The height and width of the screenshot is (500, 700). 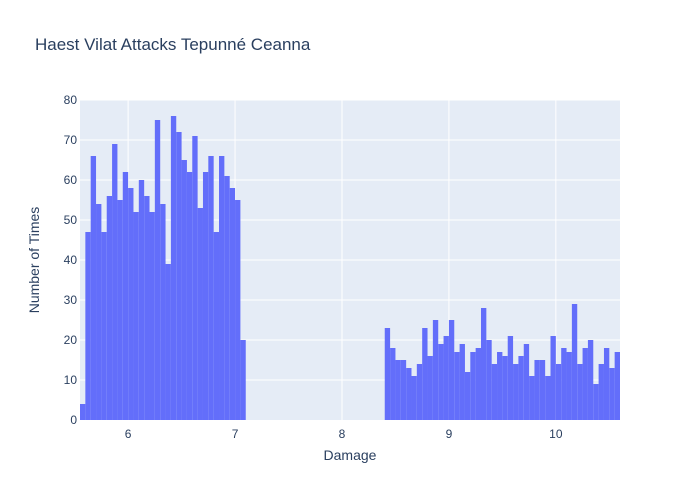 What do you see at coordinates (173, 44) in the screenshot?
I see `chart-title: Haest Vilat Attacks Tepunné Ceanna` at bounding box center [173, 44].